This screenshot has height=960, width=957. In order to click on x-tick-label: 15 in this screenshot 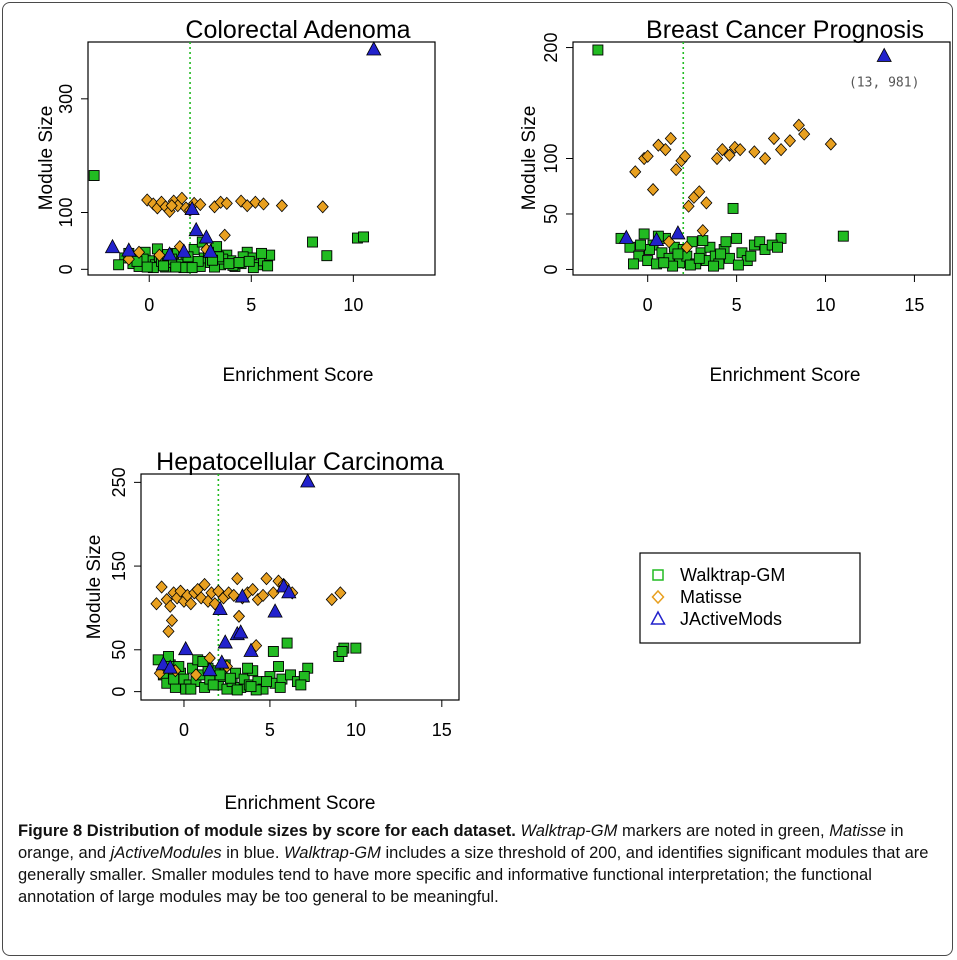, I will do `click(442, 730)`.